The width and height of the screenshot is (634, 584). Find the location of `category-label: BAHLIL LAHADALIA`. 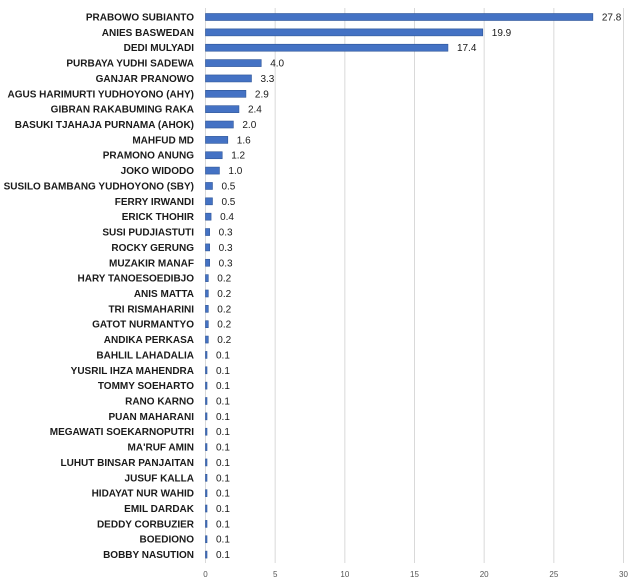

category-label: BAHLIL LAHADALIA is located at coordinates (145, 355).